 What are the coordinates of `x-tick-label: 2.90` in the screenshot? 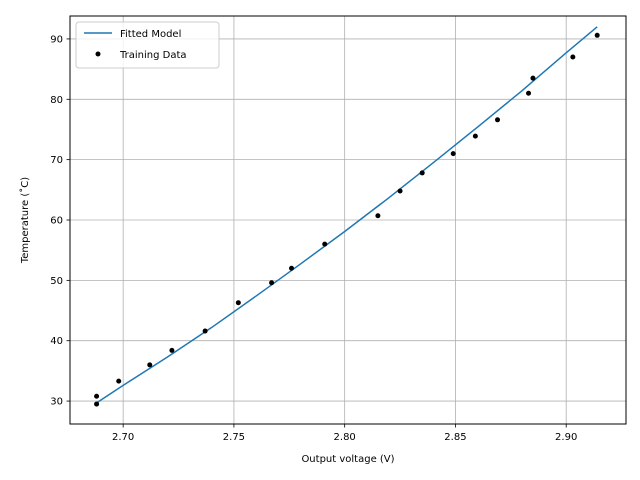 It's located at (566, 437).